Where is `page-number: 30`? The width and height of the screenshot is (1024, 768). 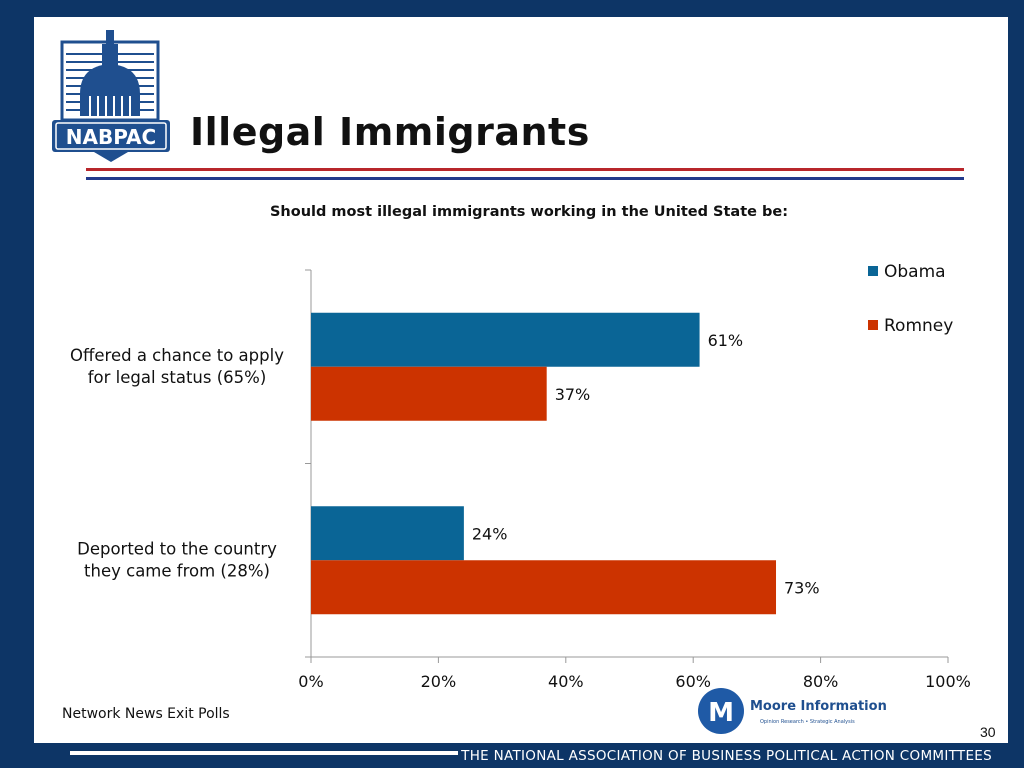
page-number: 30 is located at coordinates (988, 732).